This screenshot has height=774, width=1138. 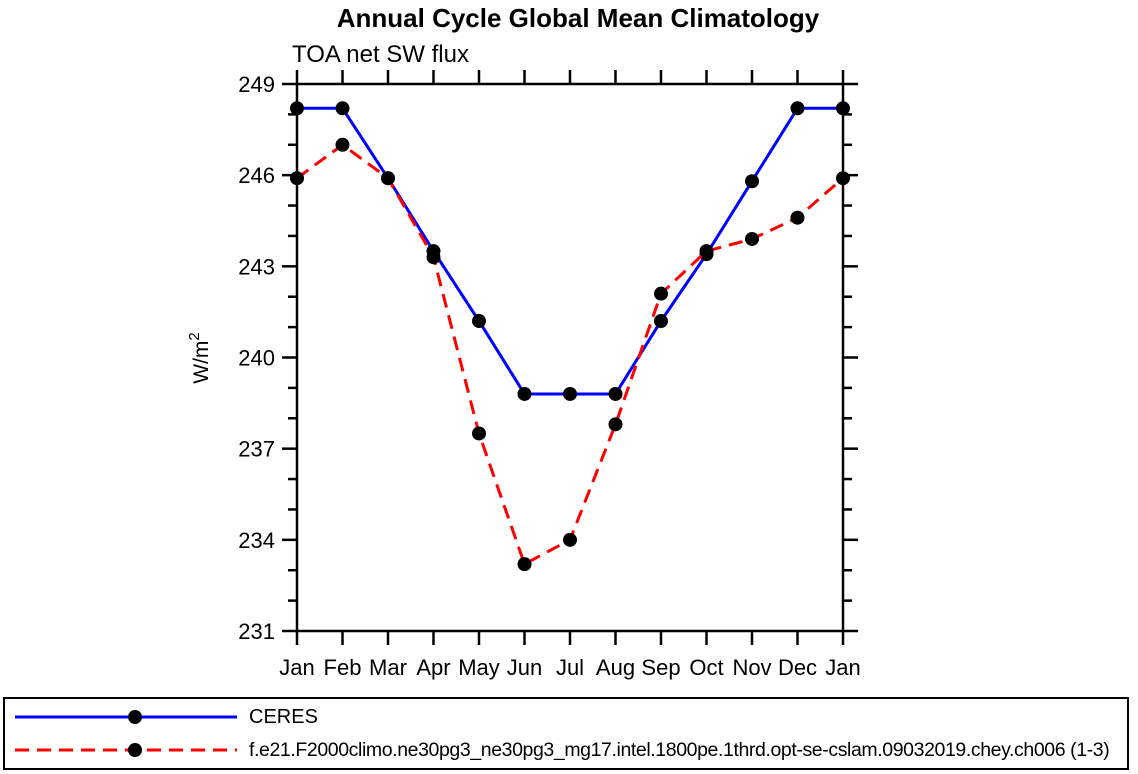 I want to click on legend-label-ceres: CERES, so click(x=283, y=716).